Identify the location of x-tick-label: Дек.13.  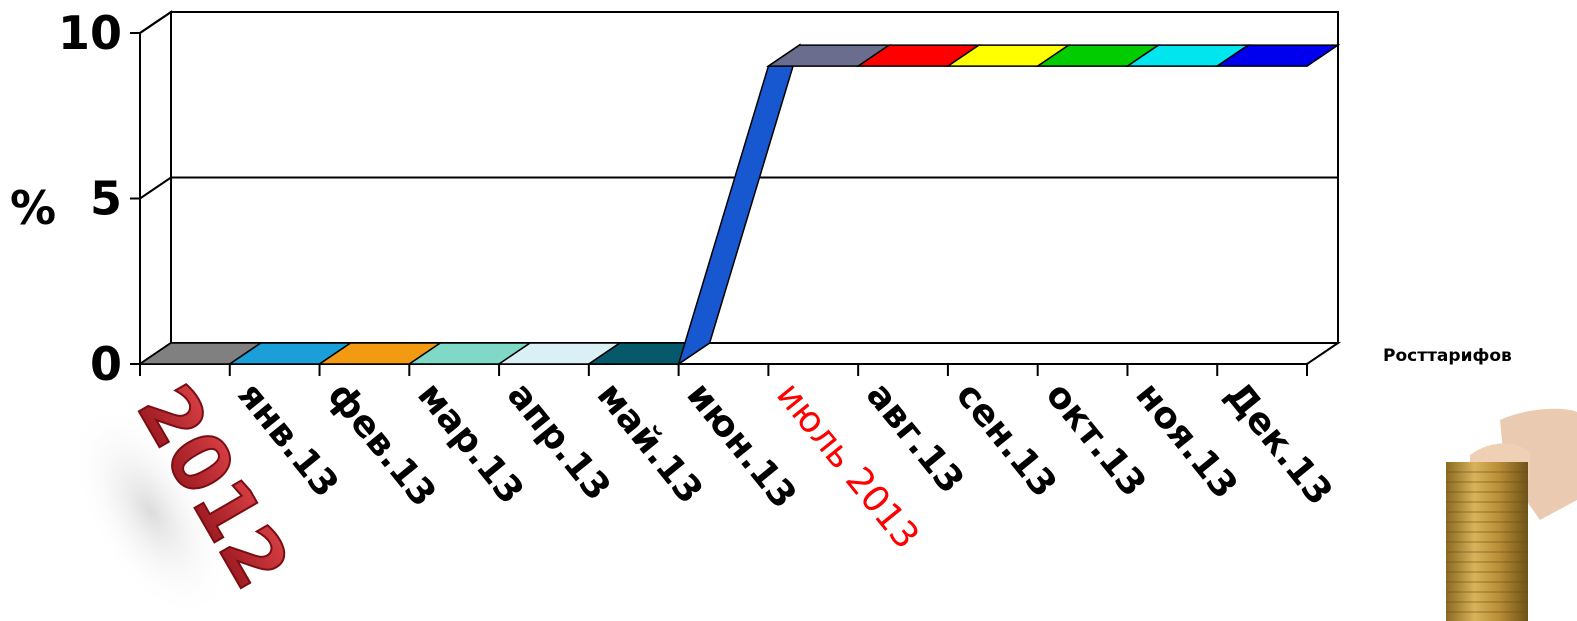
(1278, 444).